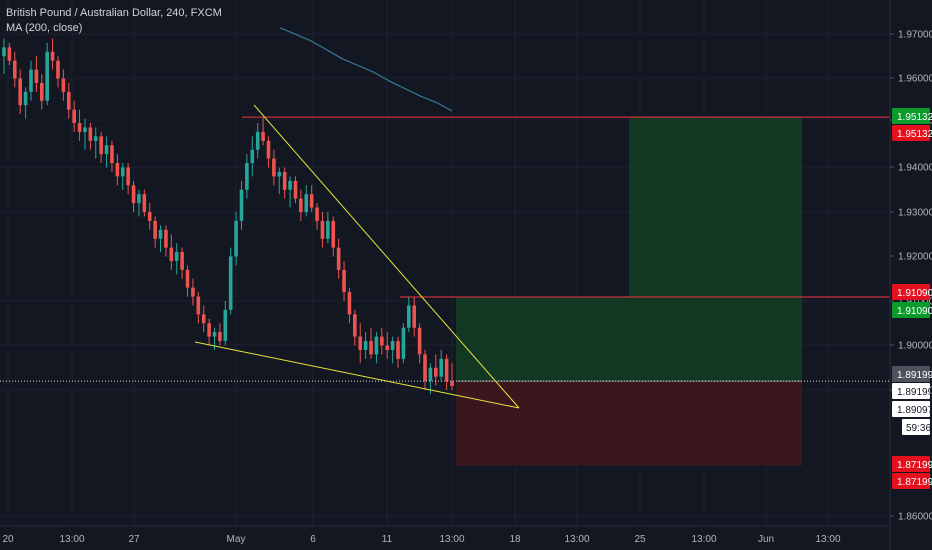 This screenshot has width=932, height=550. I want to click on profit-zone, so click(542, 339).